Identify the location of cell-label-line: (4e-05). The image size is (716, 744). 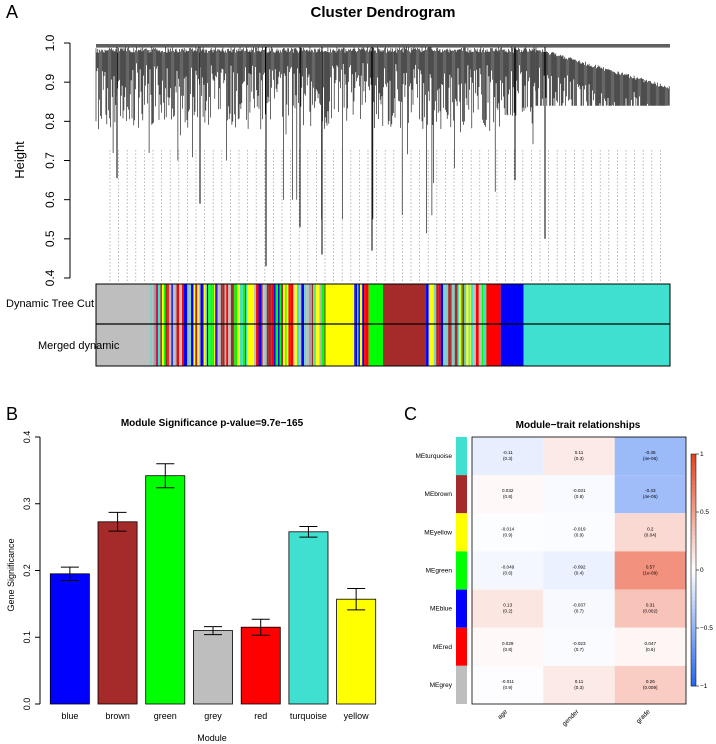
(650, 496).